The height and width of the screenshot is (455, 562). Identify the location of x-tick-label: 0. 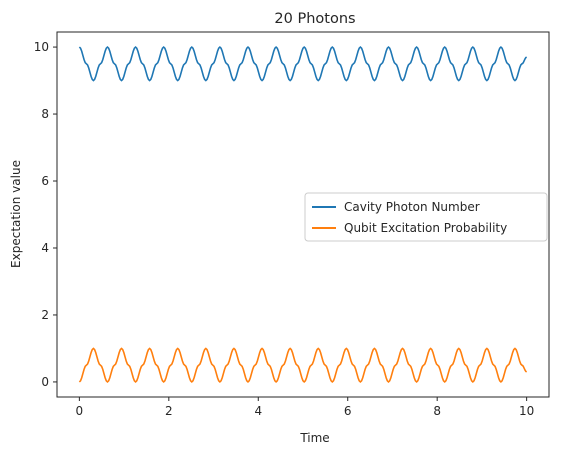
(80, 411).